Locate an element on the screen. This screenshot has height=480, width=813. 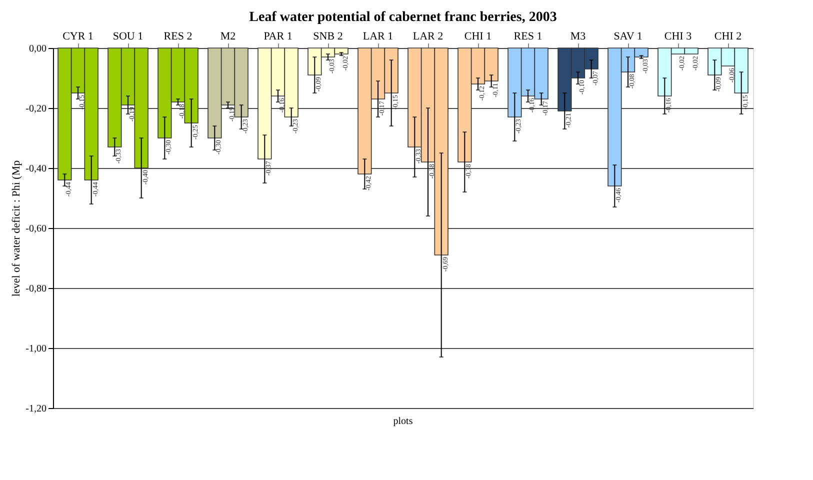
x-tick-label: CHI 3 is located at coordinates (678, 36).